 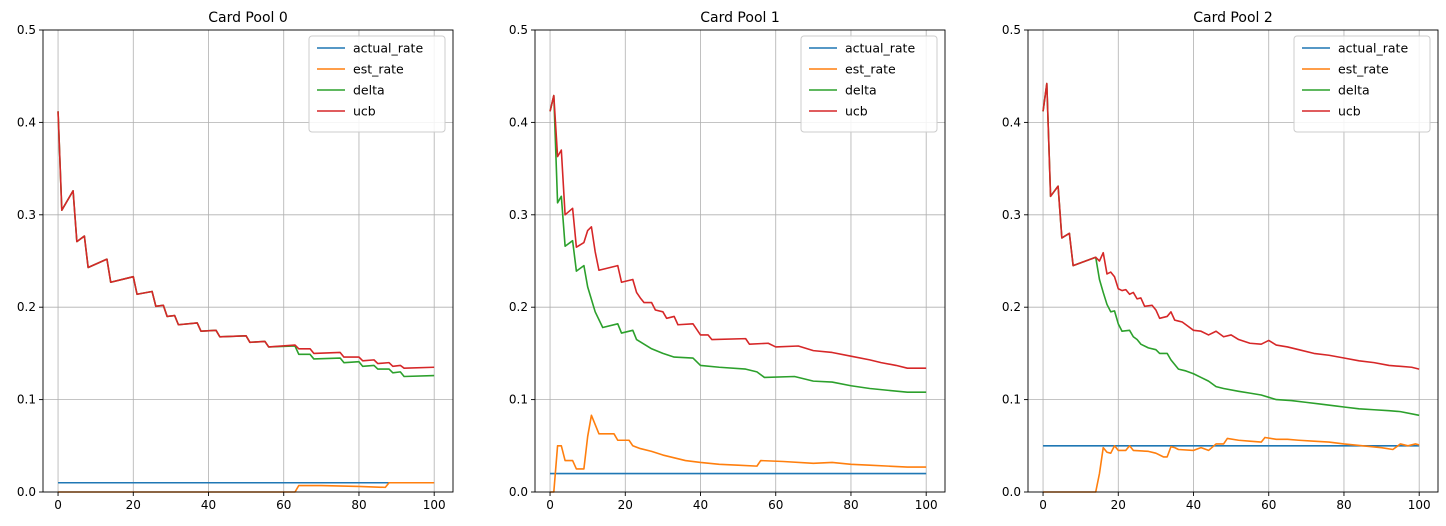 What do you see at coordinates (740, 18) in the screenshot?
I see `chart-title: Card Pool 1` at bounding box center [740, 18].